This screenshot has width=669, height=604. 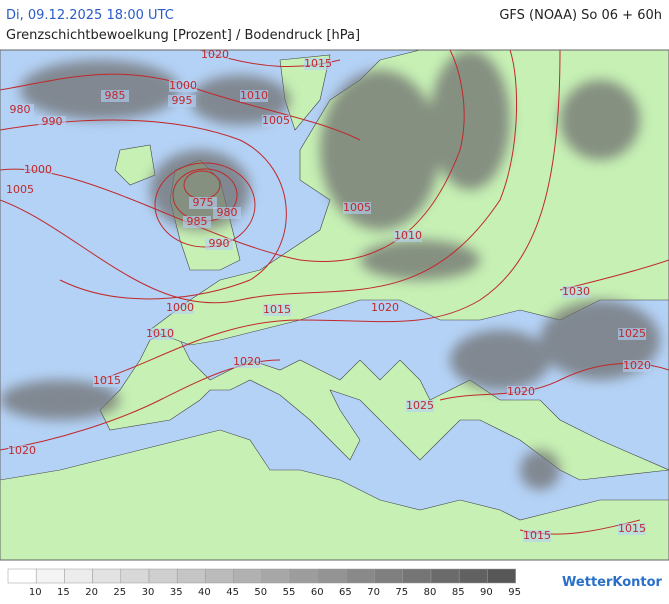 I want to click on legend-label: 45, so click(x=232, y=592).